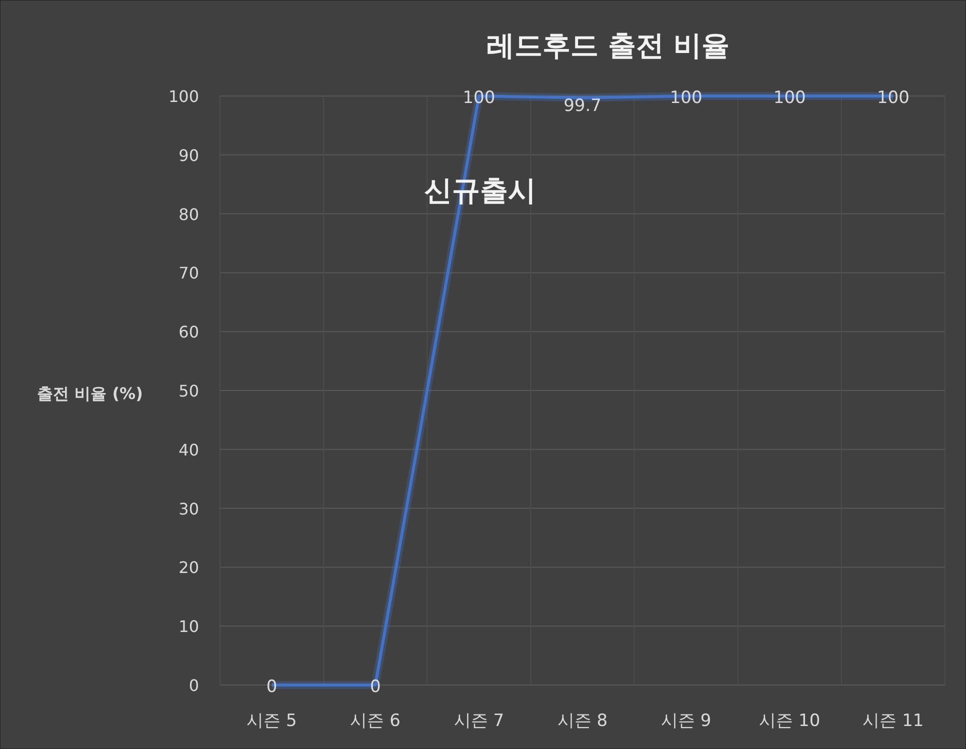  Describe the element at coordinates (188, 155) in the screenshot. I see `y-tick-label: 90` at that location.